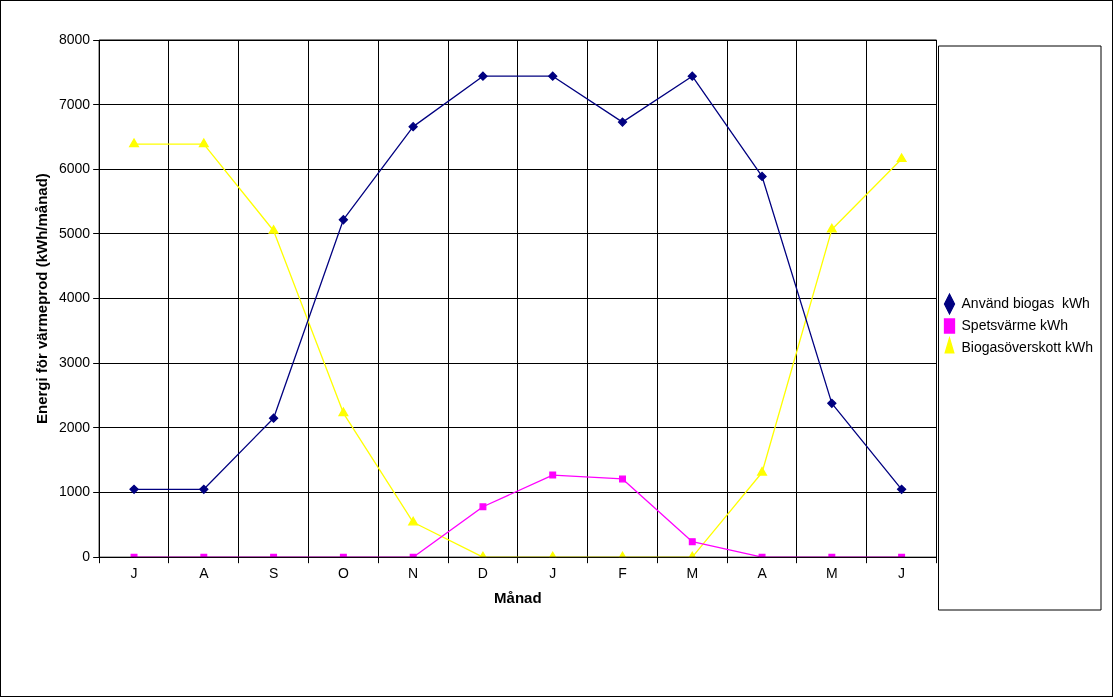 The height and width of the screenshot is (697, 1113). What do you see at coordinates (74, 362) in the screenshot?
I see `y-tick-label: 3000` at bounding box center [74, 362].